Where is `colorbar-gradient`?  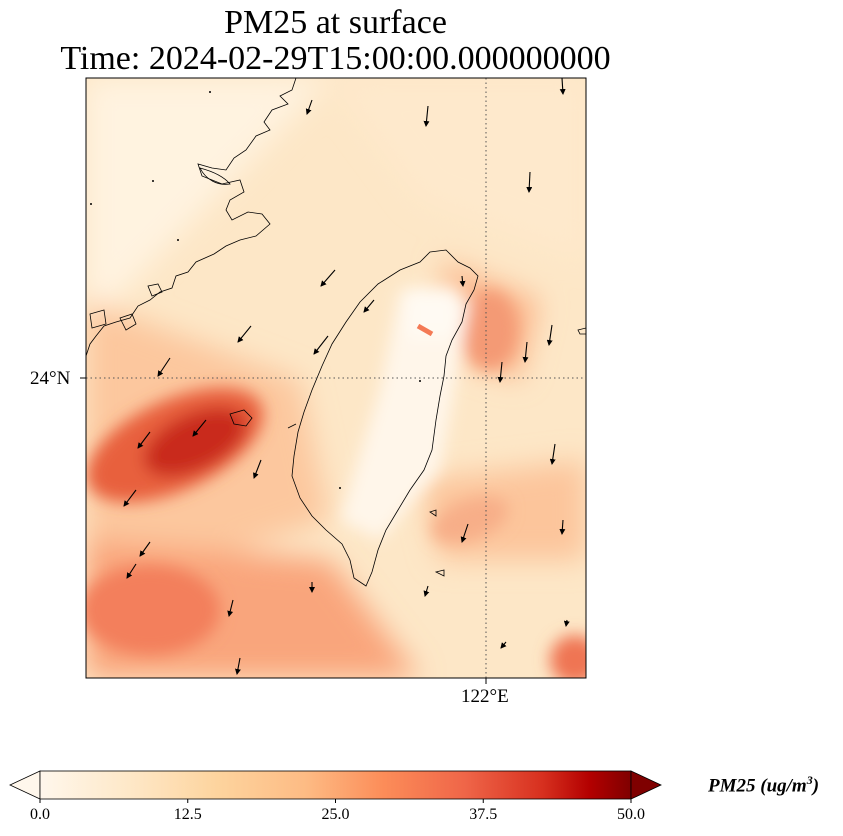 colorbar-gradient is located at coordinates (335, 785).